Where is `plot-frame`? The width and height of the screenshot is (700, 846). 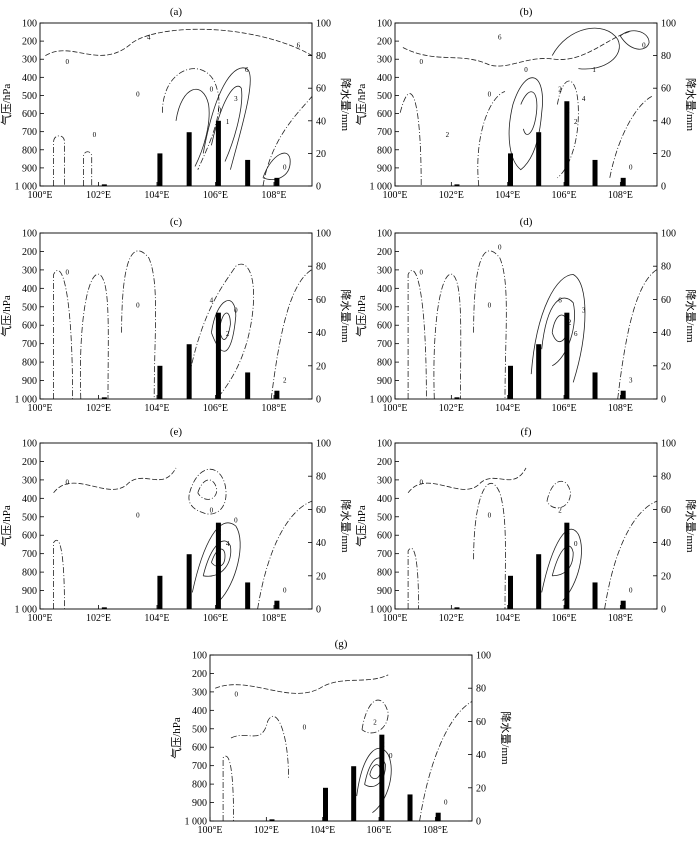
plot-frame is located at coordinates (526, 104).